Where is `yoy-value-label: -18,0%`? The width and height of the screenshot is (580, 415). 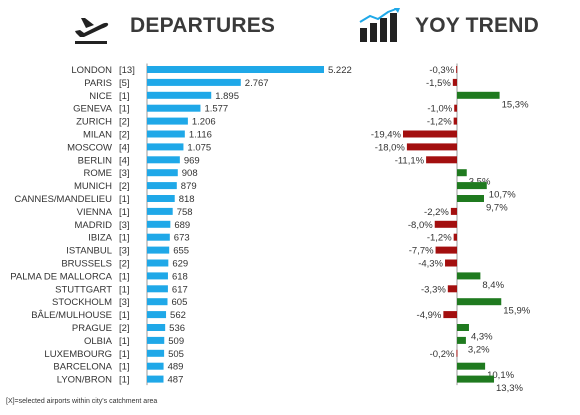 yoy-value-label: -18,0% is located at coordinates (390, 147).